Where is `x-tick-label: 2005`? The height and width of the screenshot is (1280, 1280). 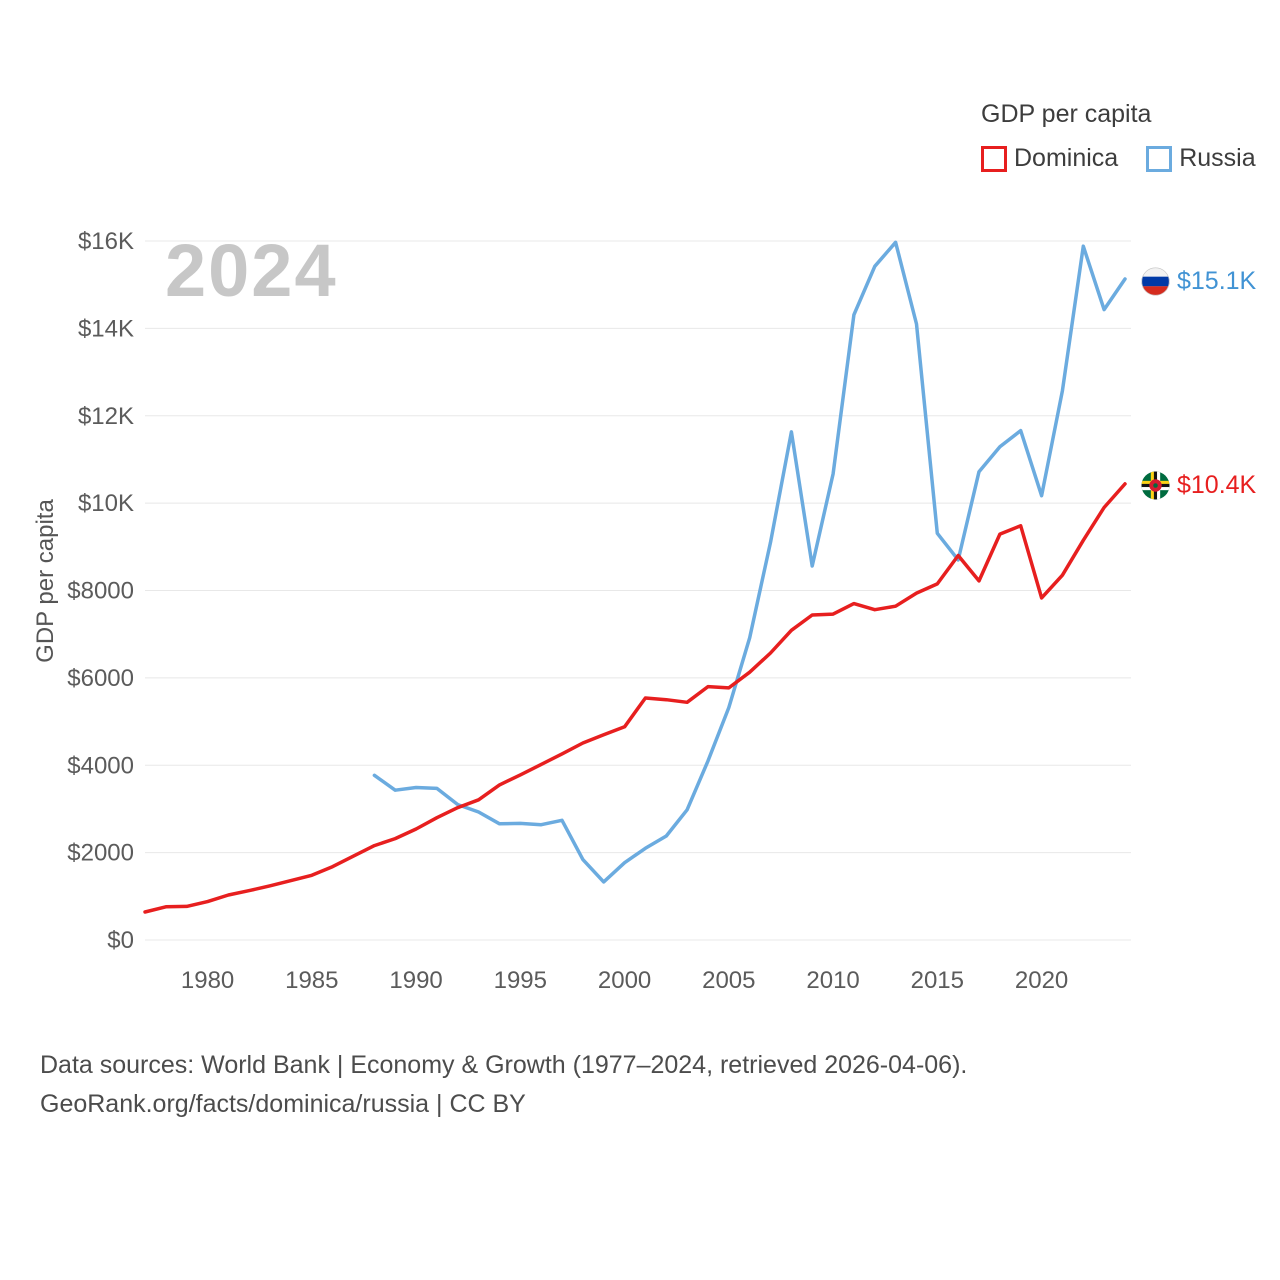
x-tick-label: 2005 is located at coordinates (728, 980).